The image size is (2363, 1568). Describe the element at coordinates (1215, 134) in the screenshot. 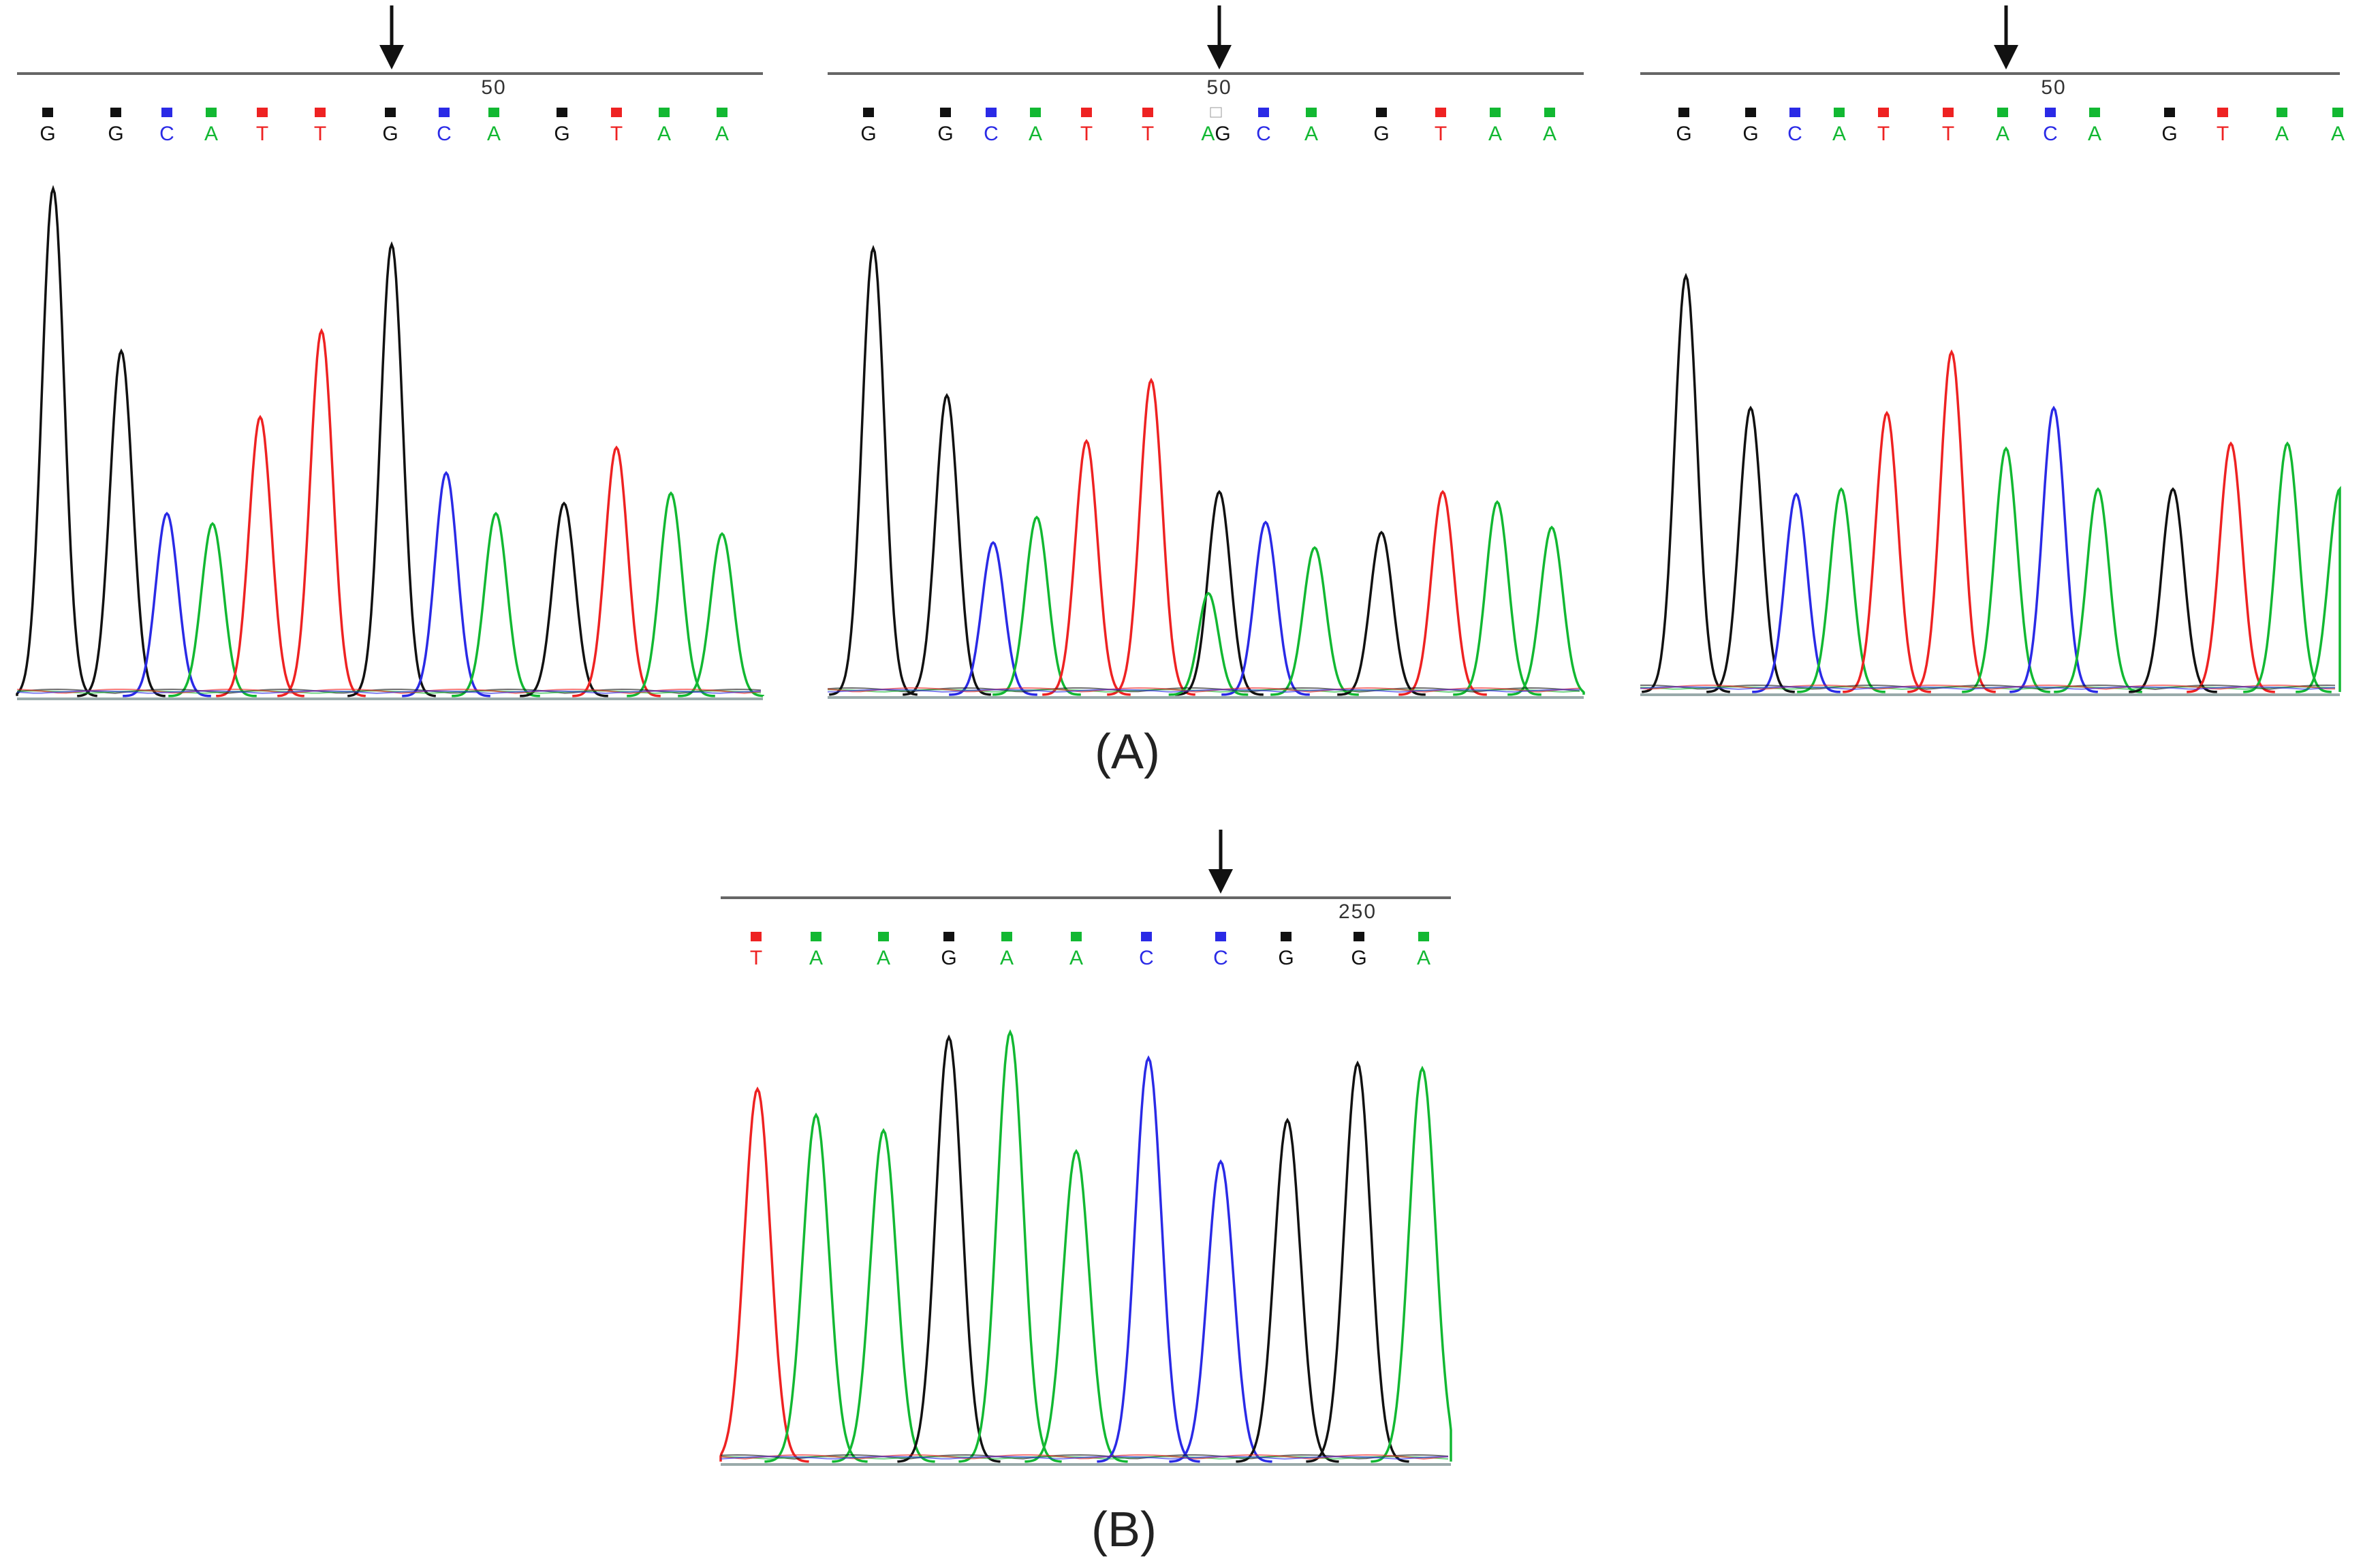

I see `base-call-label: AG` at that location.